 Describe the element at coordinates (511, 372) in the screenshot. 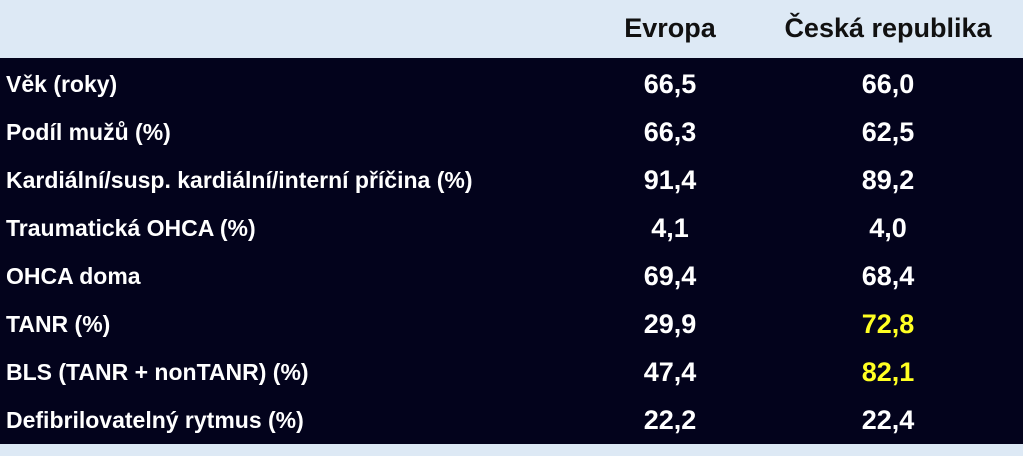

I see `table-row: BLS (TANR + nonTANR) (%) 47,4 82,1` at that location.